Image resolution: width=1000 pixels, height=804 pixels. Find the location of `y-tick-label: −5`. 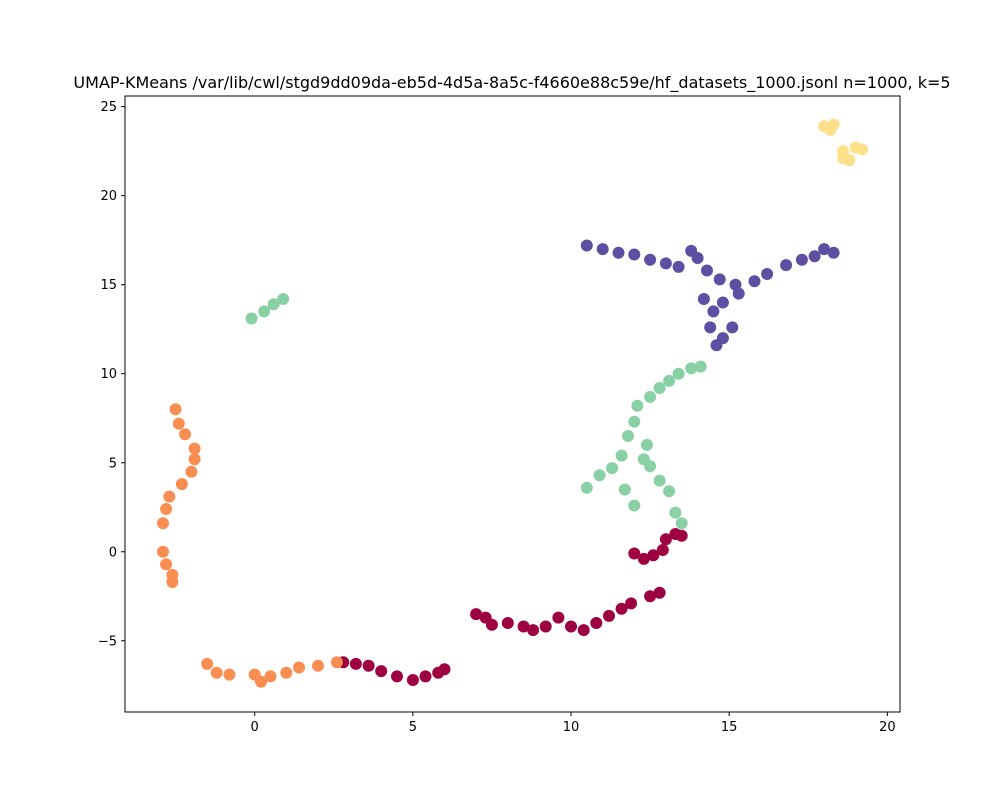

y-tick-label: −5 is located at coordinates (107, 641).